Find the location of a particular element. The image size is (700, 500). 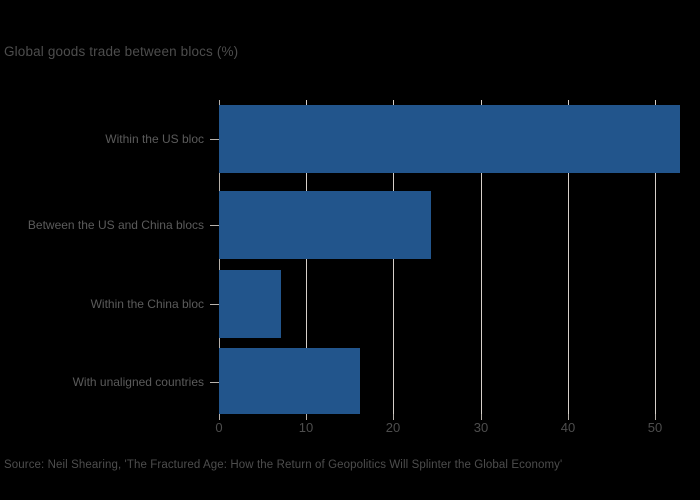

x-axis-label-30: 30 is located at coordinates (481, 427).